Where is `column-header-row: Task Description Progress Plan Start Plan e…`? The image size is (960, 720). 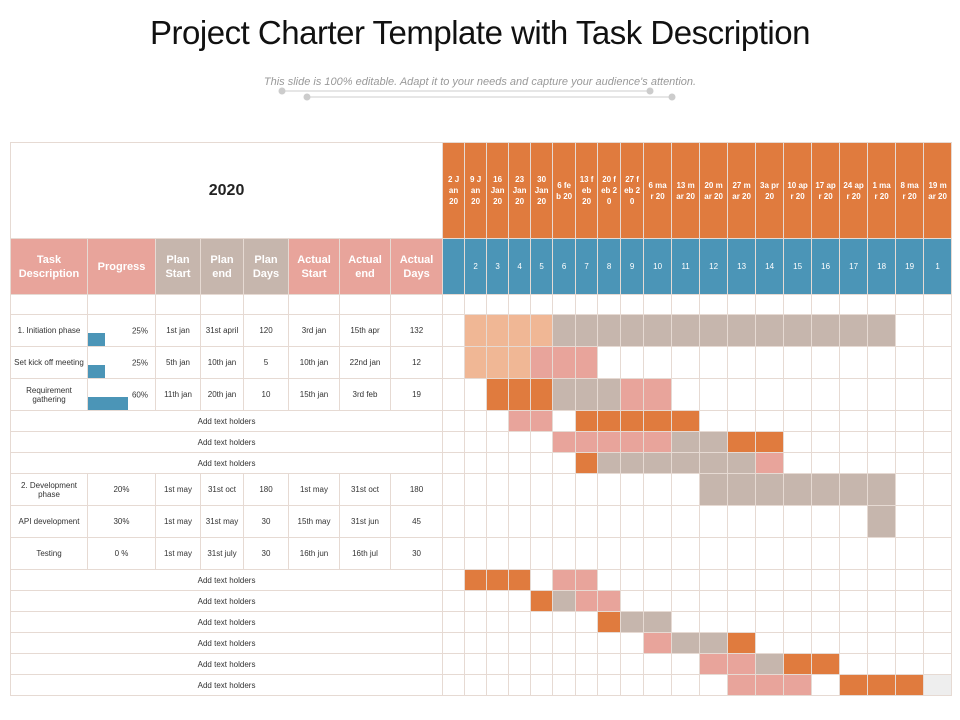 column-header-row: Task Description Progress Plan Start Plan e… is located at coordinates (481, 266).